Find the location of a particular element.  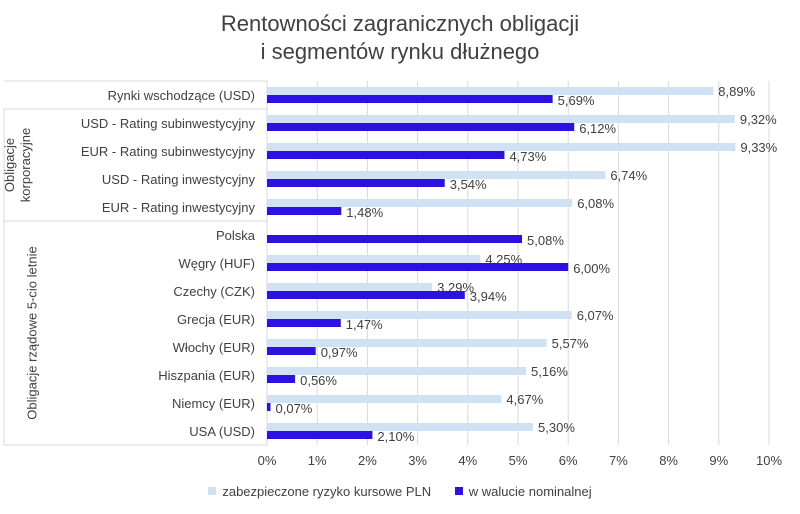

x-tick-label: 2% is located at coordinates (367, 460).